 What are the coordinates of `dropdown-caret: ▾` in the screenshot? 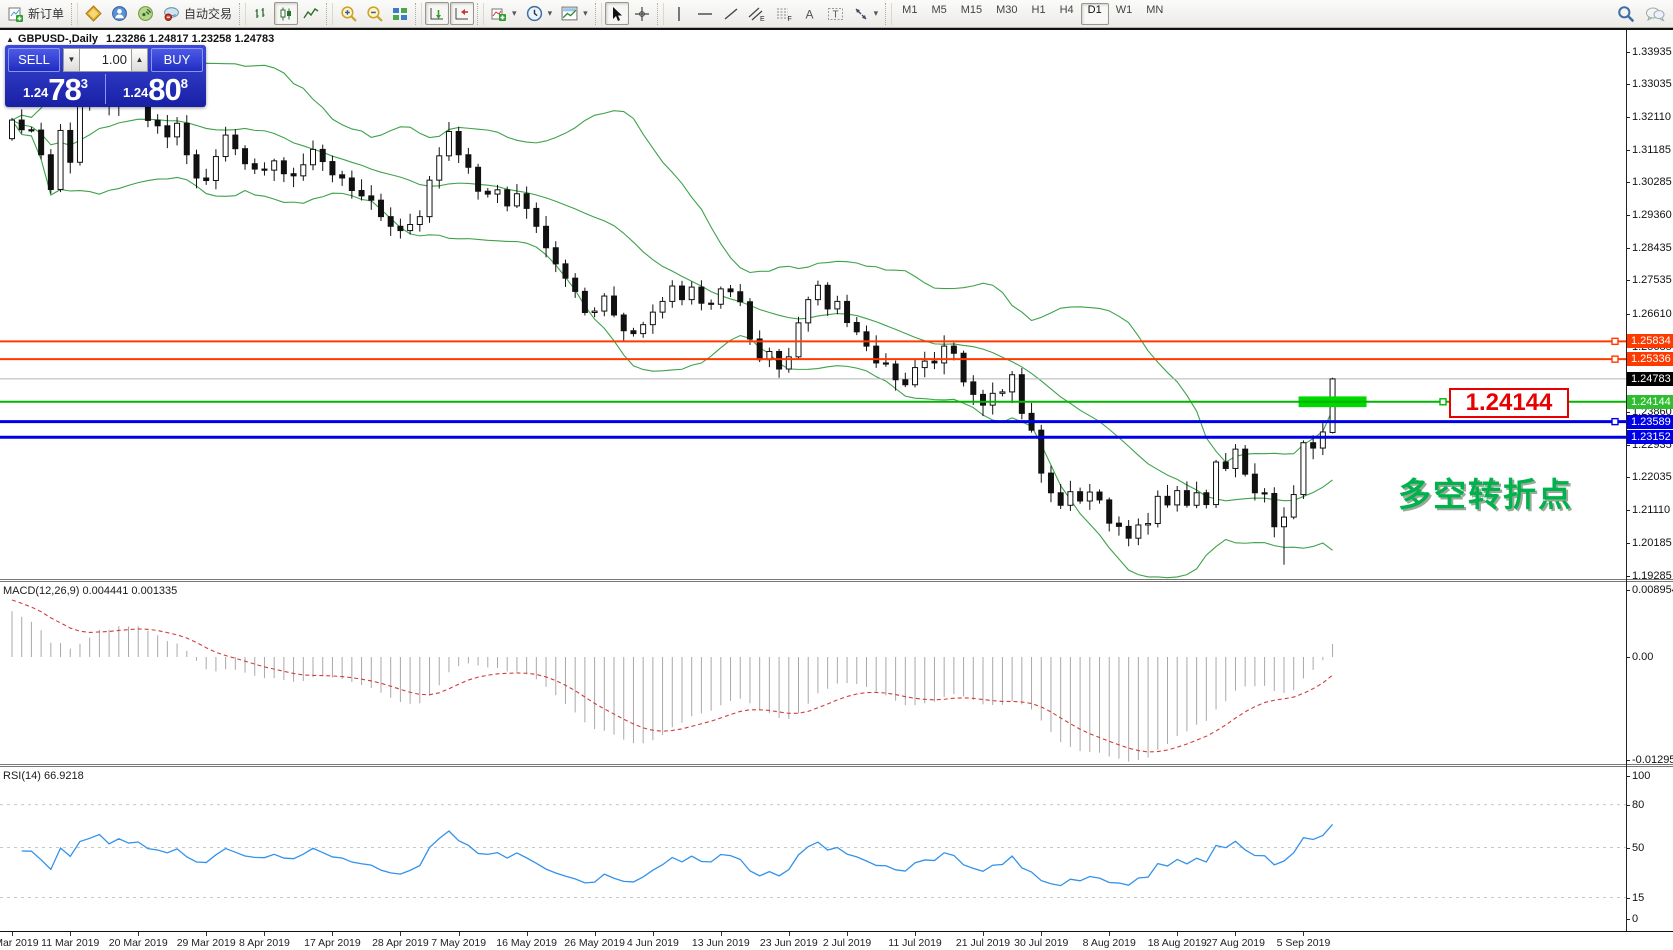 It's located at (550, 13).